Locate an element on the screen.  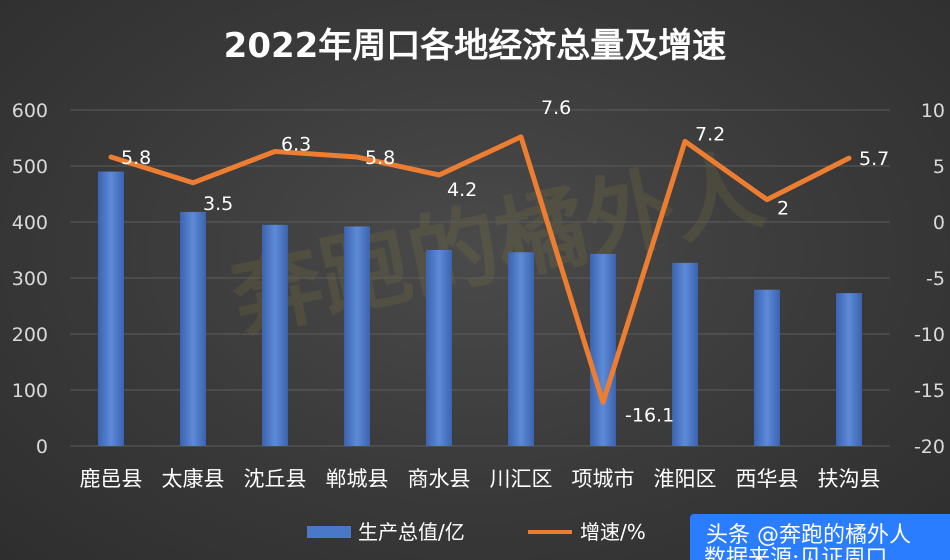
legend-bar-label: 生产总值/亿 is located at coordinates (411, 532).